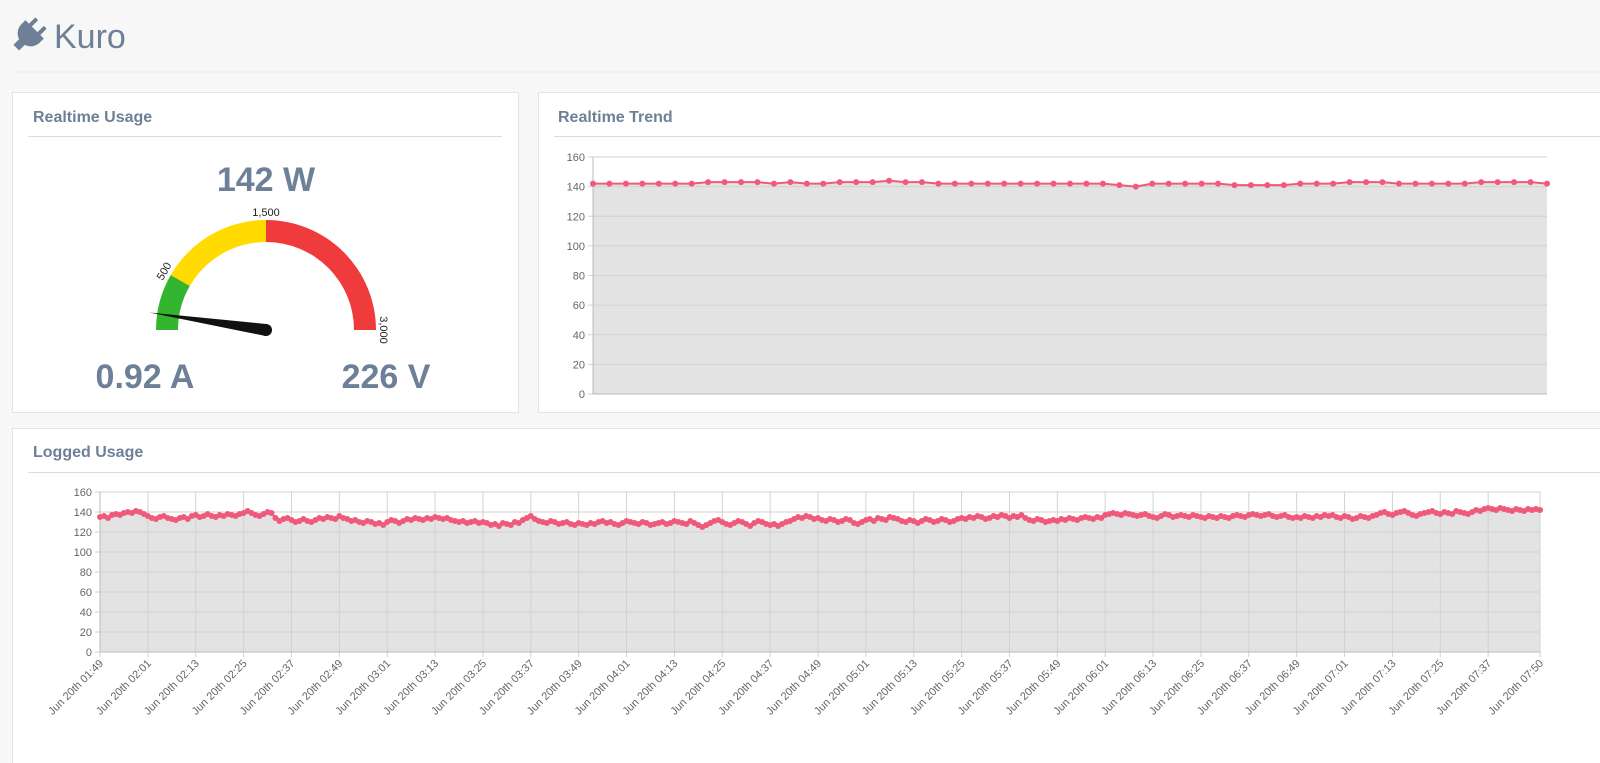  What do you see at coordinates (383, 330) in the screenshot?
I see `gauge-tick-label: 3,000` at bounding box center [383, 330].